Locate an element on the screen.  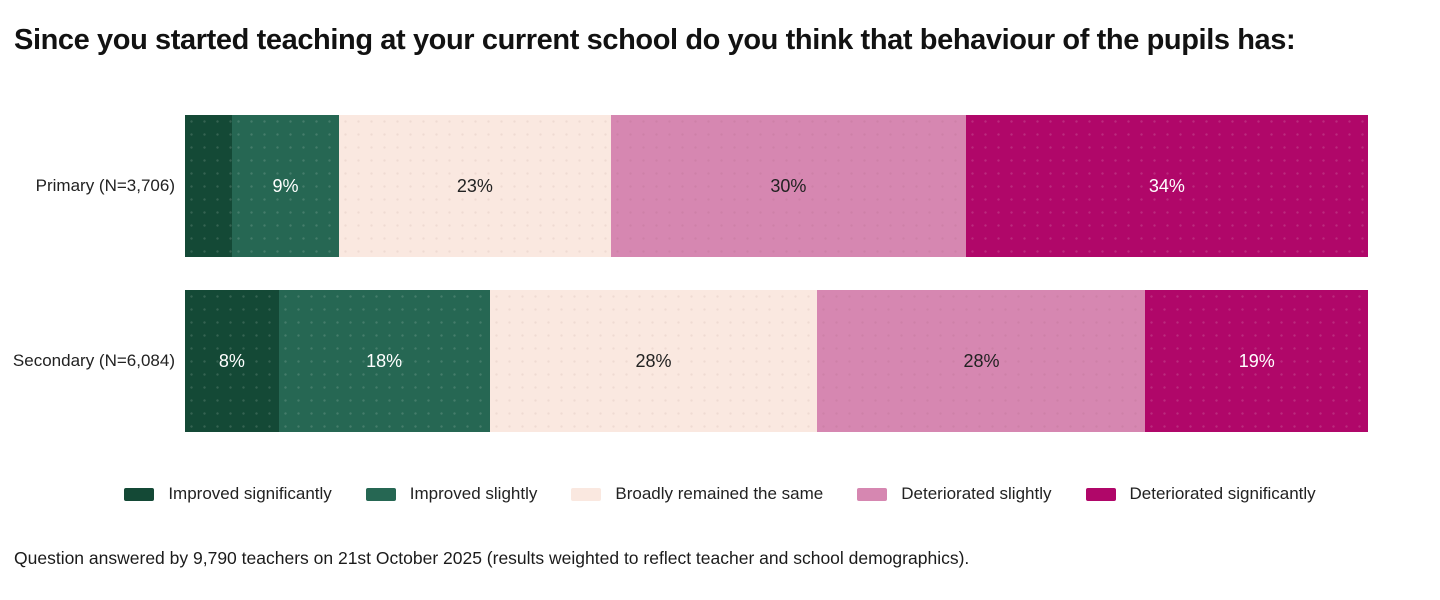
segment-value-label: 9% is located at coordinates (285, 185).